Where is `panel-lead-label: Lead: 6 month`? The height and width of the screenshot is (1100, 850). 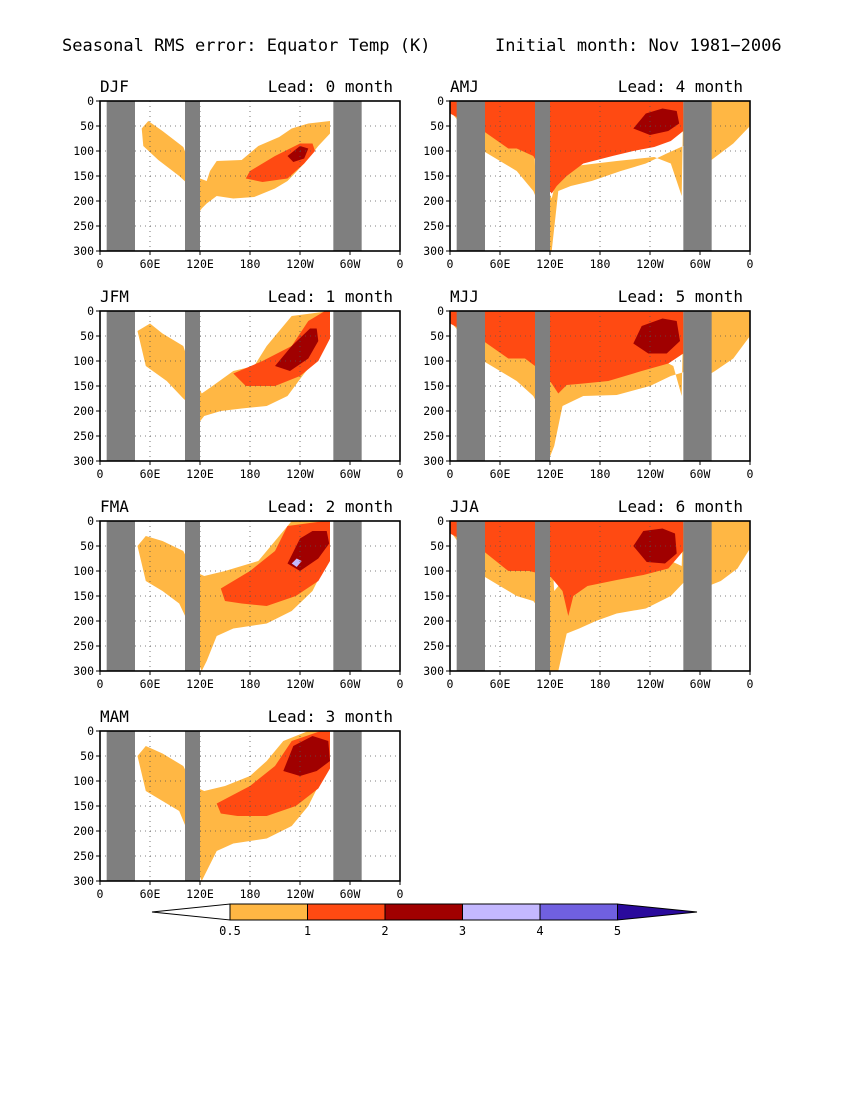
panel-lead-label: Lead: 6 month is located at coordinates (680, 506).